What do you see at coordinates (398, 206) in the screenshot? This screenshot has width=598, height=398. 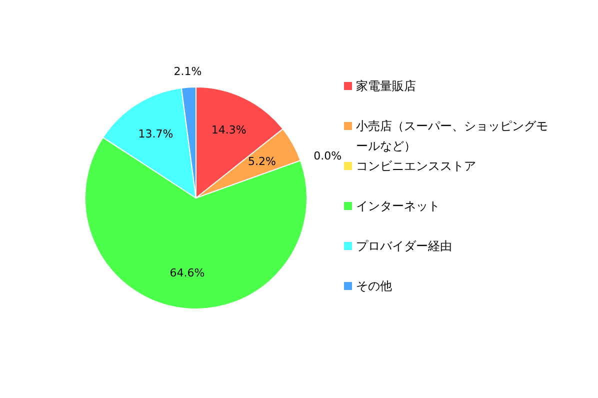 I see `legend-label: インターネット` at bounding box center [398, 206].